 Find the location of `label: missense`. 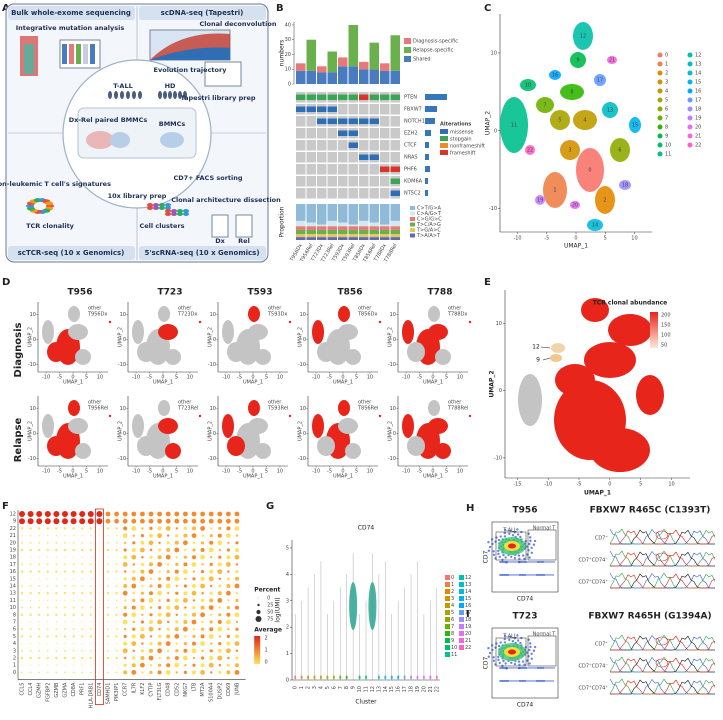

label: missense is located at coordinates (461, 133).